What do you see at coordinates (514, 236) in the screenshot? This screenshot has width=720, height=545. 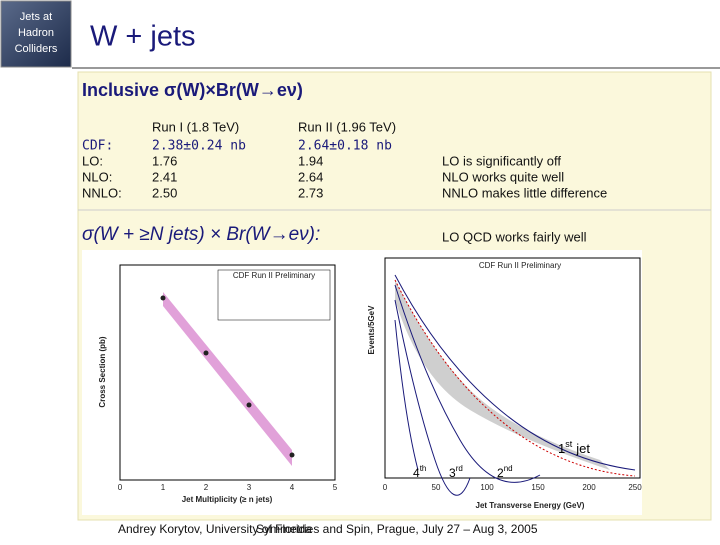 I see `note: LO QCD works fairly well` at bounding box center [514, 236].